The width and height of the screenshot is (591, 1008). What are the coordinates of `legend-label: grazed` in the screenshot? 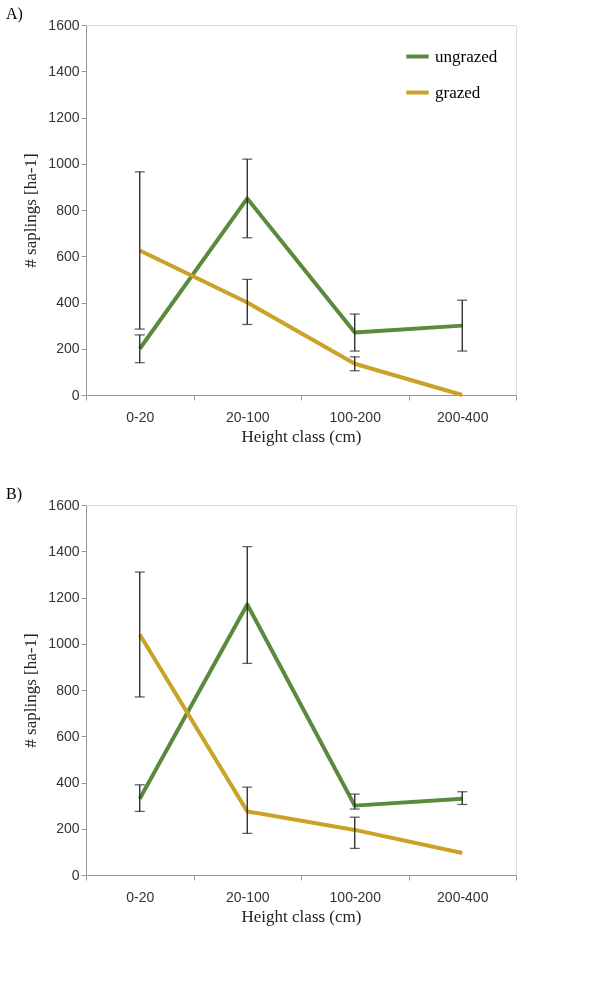 It's located at (458, 92).